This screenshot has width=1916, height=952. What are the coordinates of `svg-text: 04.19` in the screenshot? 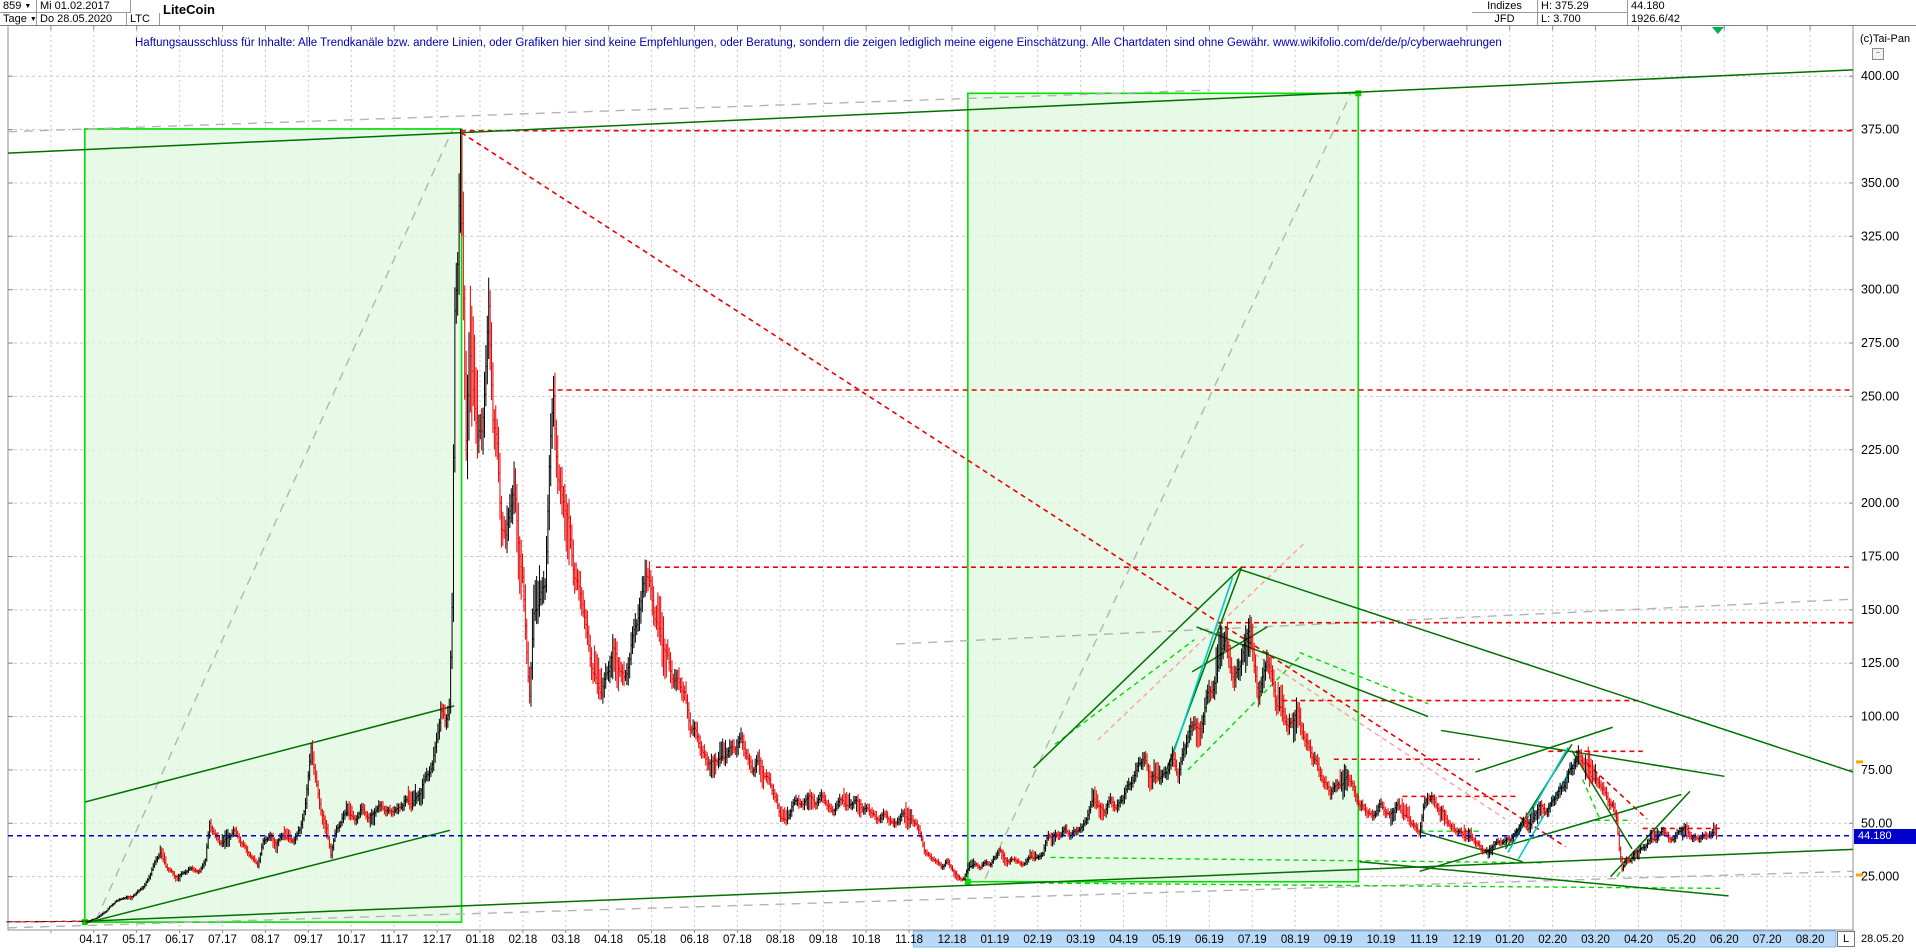 It's located at (1123, 940).